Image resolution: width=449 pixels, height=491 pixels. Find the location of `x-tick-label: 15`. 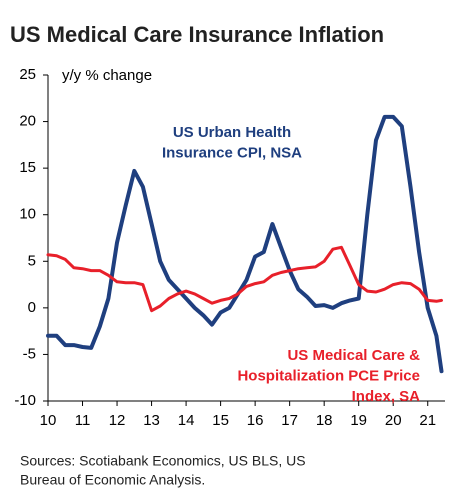

x-tick-label: 15 is located at coordinates (220, 420).